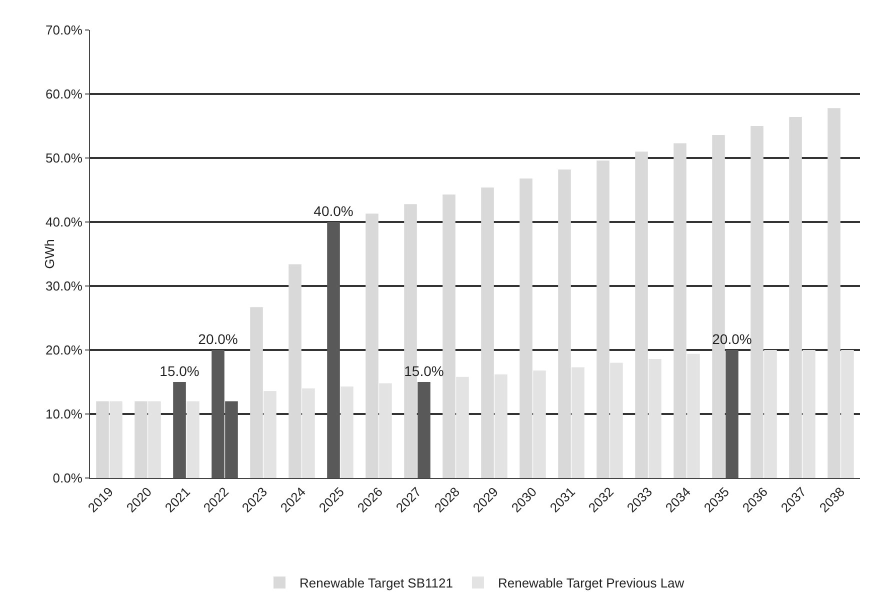 The width and height of the screenshot is (885, 610). What do you see at coordinates (334, 211) in the screenshot?
I see `data-label: 40.0%` at bounding box center [334, 211].